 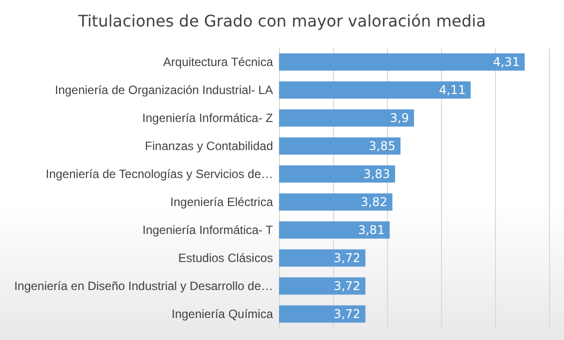 What do you see at coordinates (281, 21) in the screenshot?
I see `chart-title: Titulaciones de Grado con mayor valoración media` at bounding box center [281, 21].